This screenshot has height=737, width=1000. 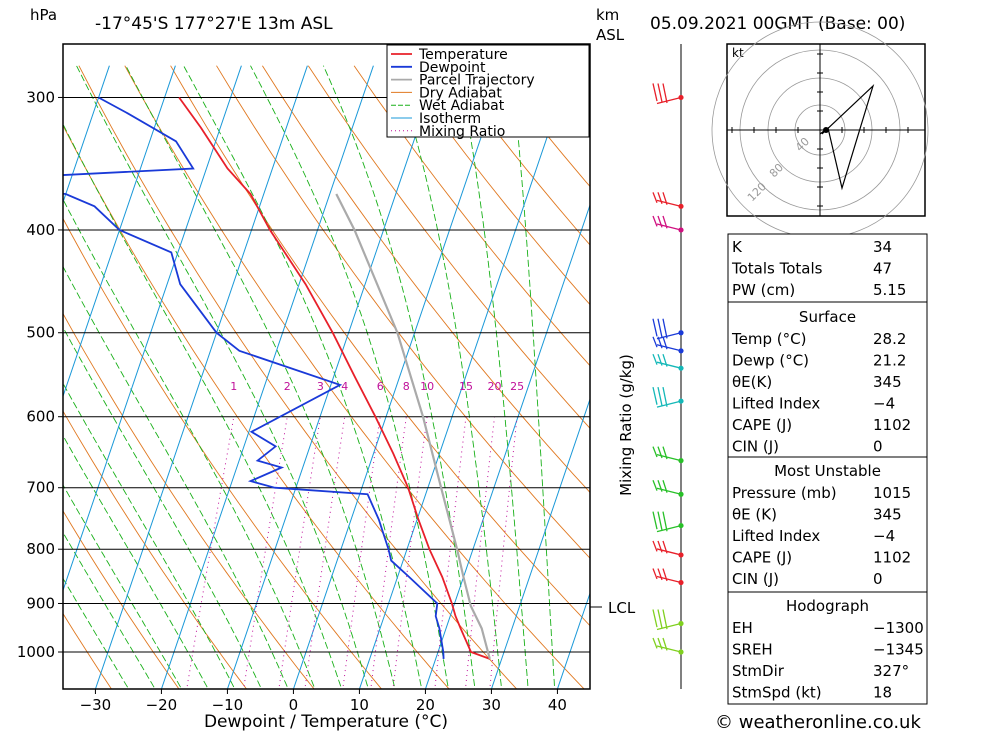 What do you see at coordinates (287, 386) in the screenshot?
I see `mixing-ratio-label: 2` at bounding box center [287, 386].